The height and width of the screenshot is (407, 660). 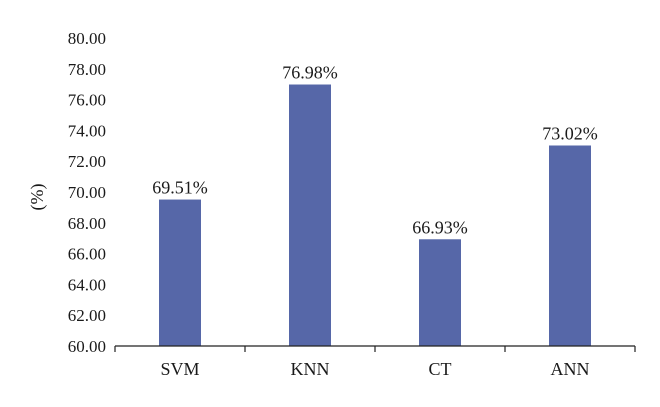 What do you see at coordinates (439, 369) in the screenshot?
I see `category-label-ct: CT` at bounding box center [439, 369].